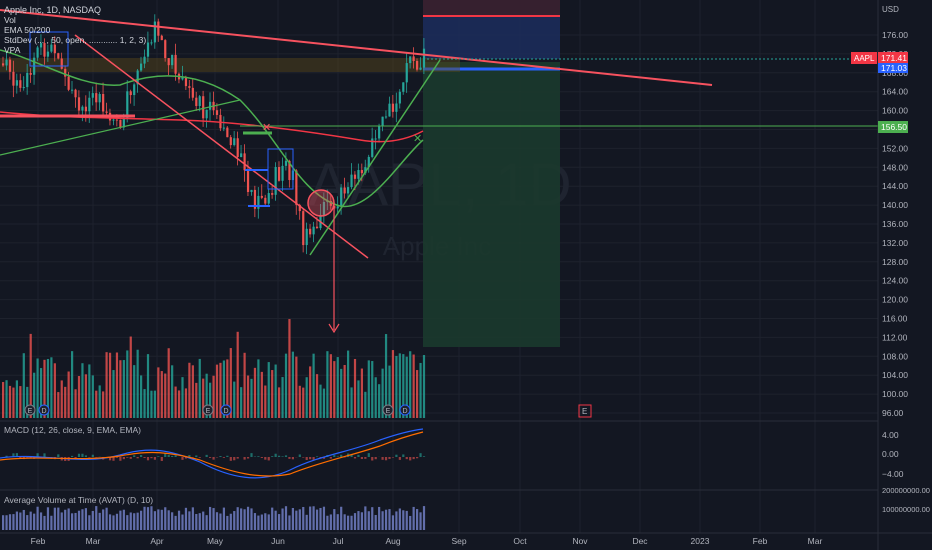 This screenshot has width=932, height=550. I want to click on macd-line, so click(212, 453).